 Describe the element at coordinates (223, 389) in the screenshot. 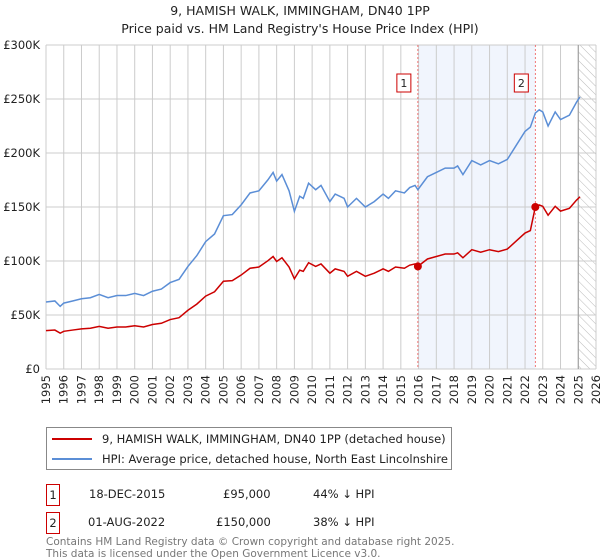

I see `x-tick-label: 2005` at that location.